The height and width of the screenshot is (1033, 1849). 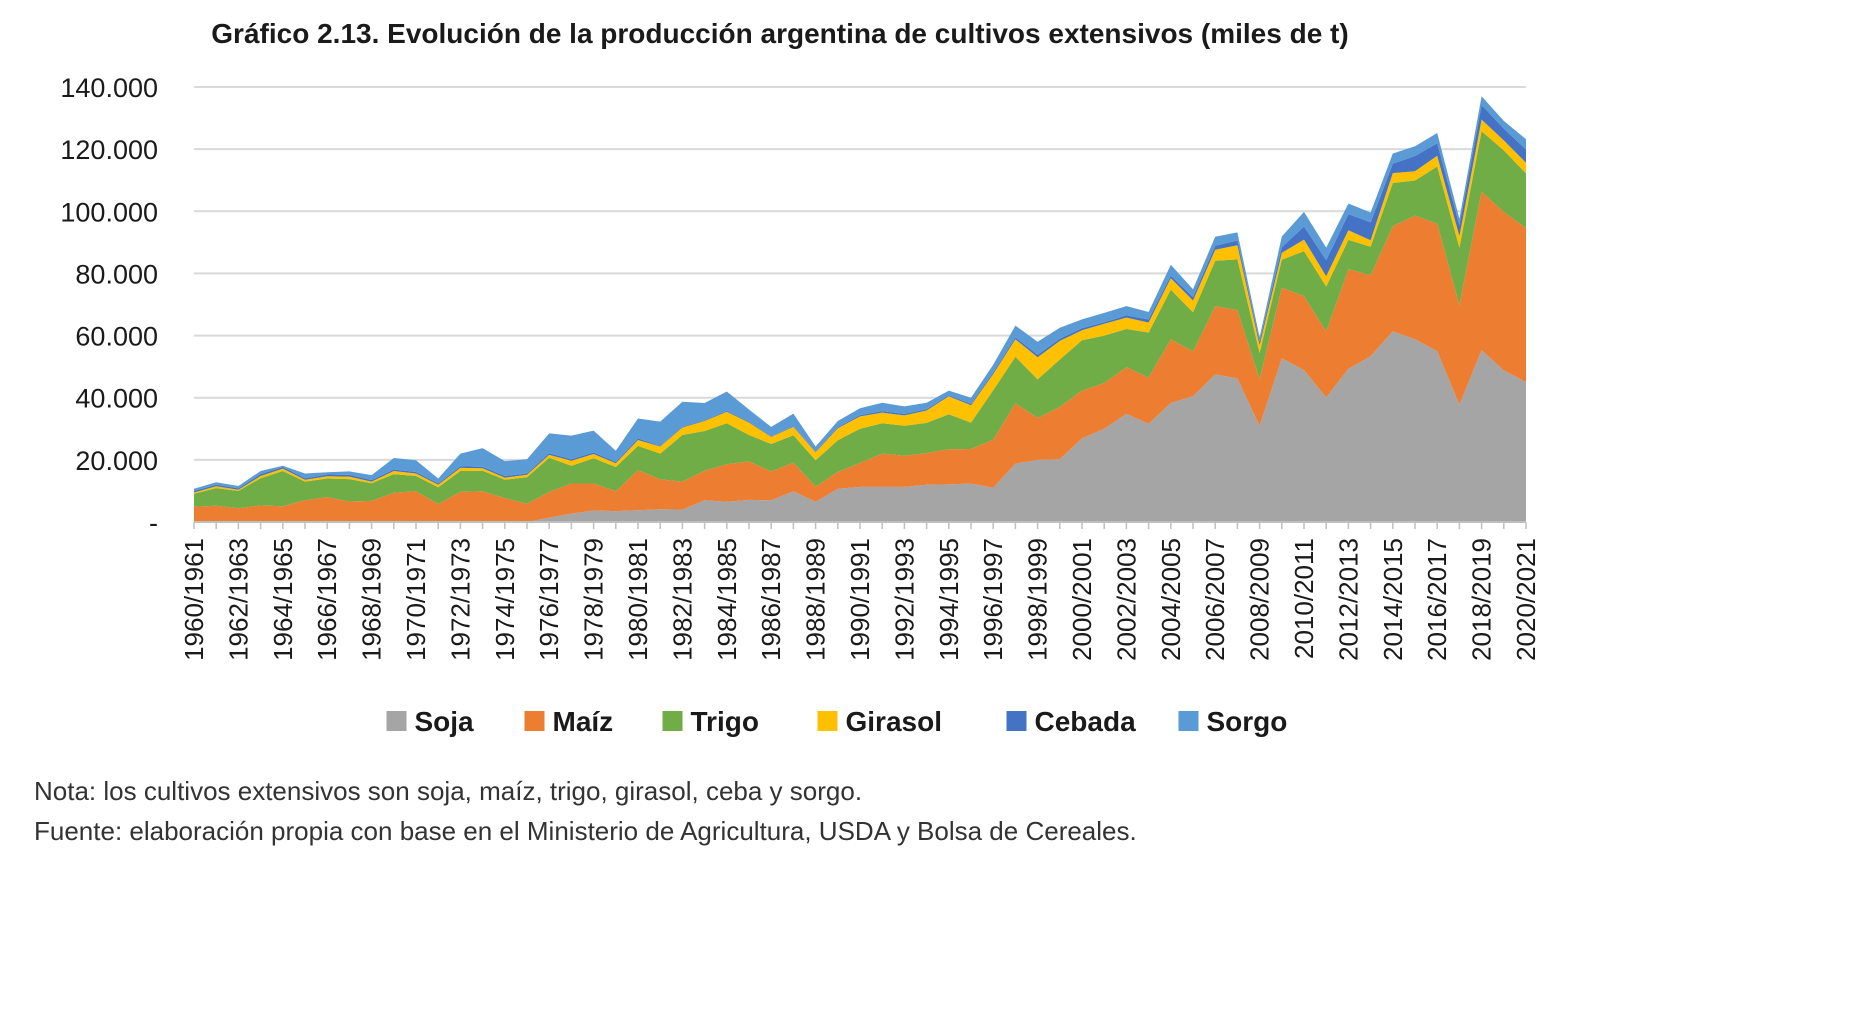 I want to click on y-tick-label: 100.000, so click(x=109, y=212).